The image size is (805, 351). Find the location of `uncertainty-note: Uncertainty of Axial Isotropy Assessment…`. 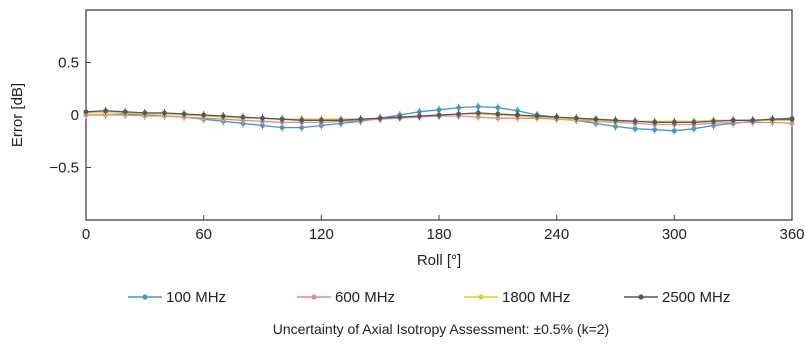

uncertainty-note: Uncertainty of Axial Isotropy Assessment… is located at coordinates (441, 329).